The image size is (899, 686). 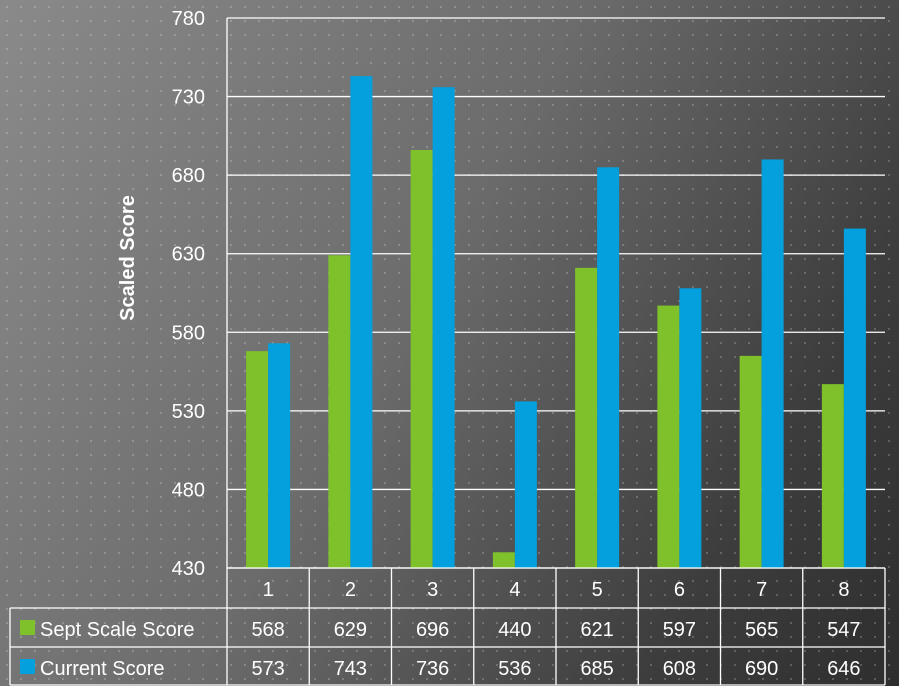 I want to click on data-label: 743, so click(x=350, y=669).